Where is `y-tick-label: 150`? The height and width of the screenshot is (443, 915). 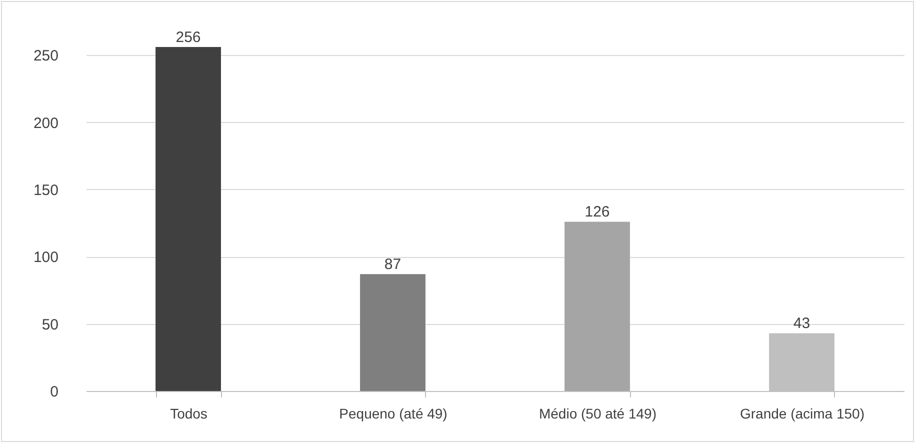
y-tick-label: 150 is located at coordinates (45, 190).